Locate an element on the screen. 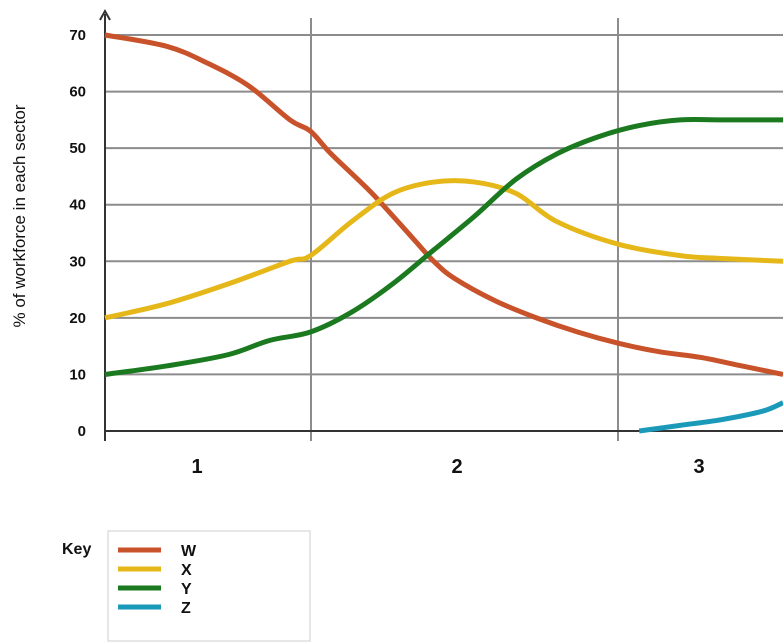  y-tick-label: 60 is located at coordinates (77, 92).